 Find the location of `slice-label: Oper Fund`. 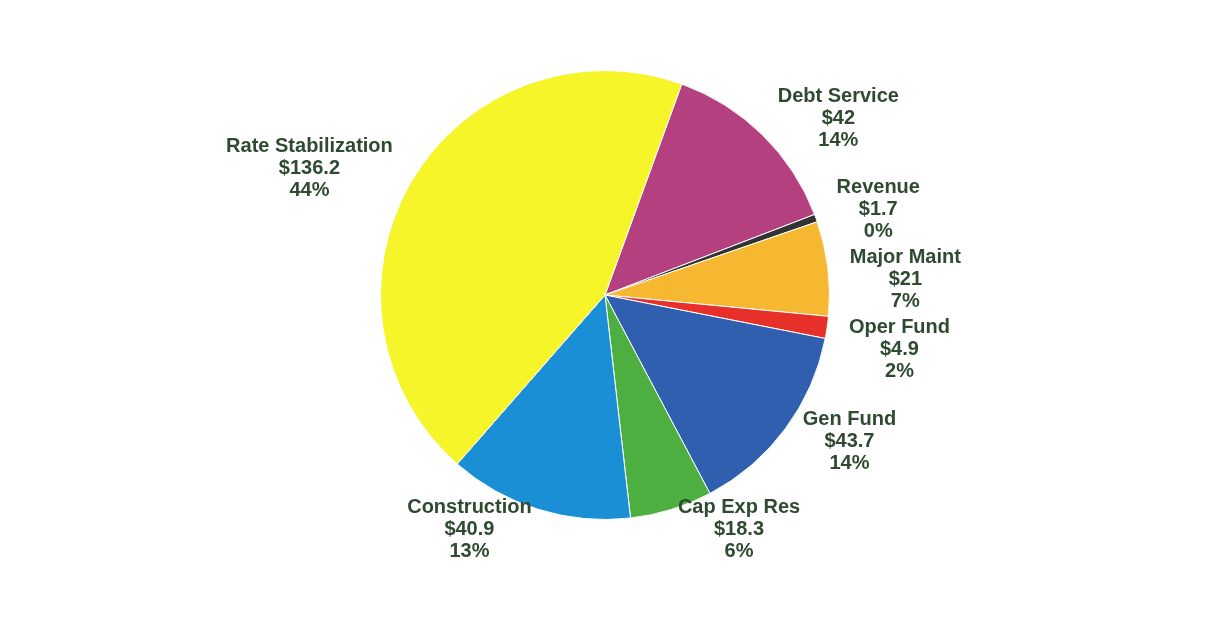

slice-label: Oper Fund is located at coordinates (899, 326).